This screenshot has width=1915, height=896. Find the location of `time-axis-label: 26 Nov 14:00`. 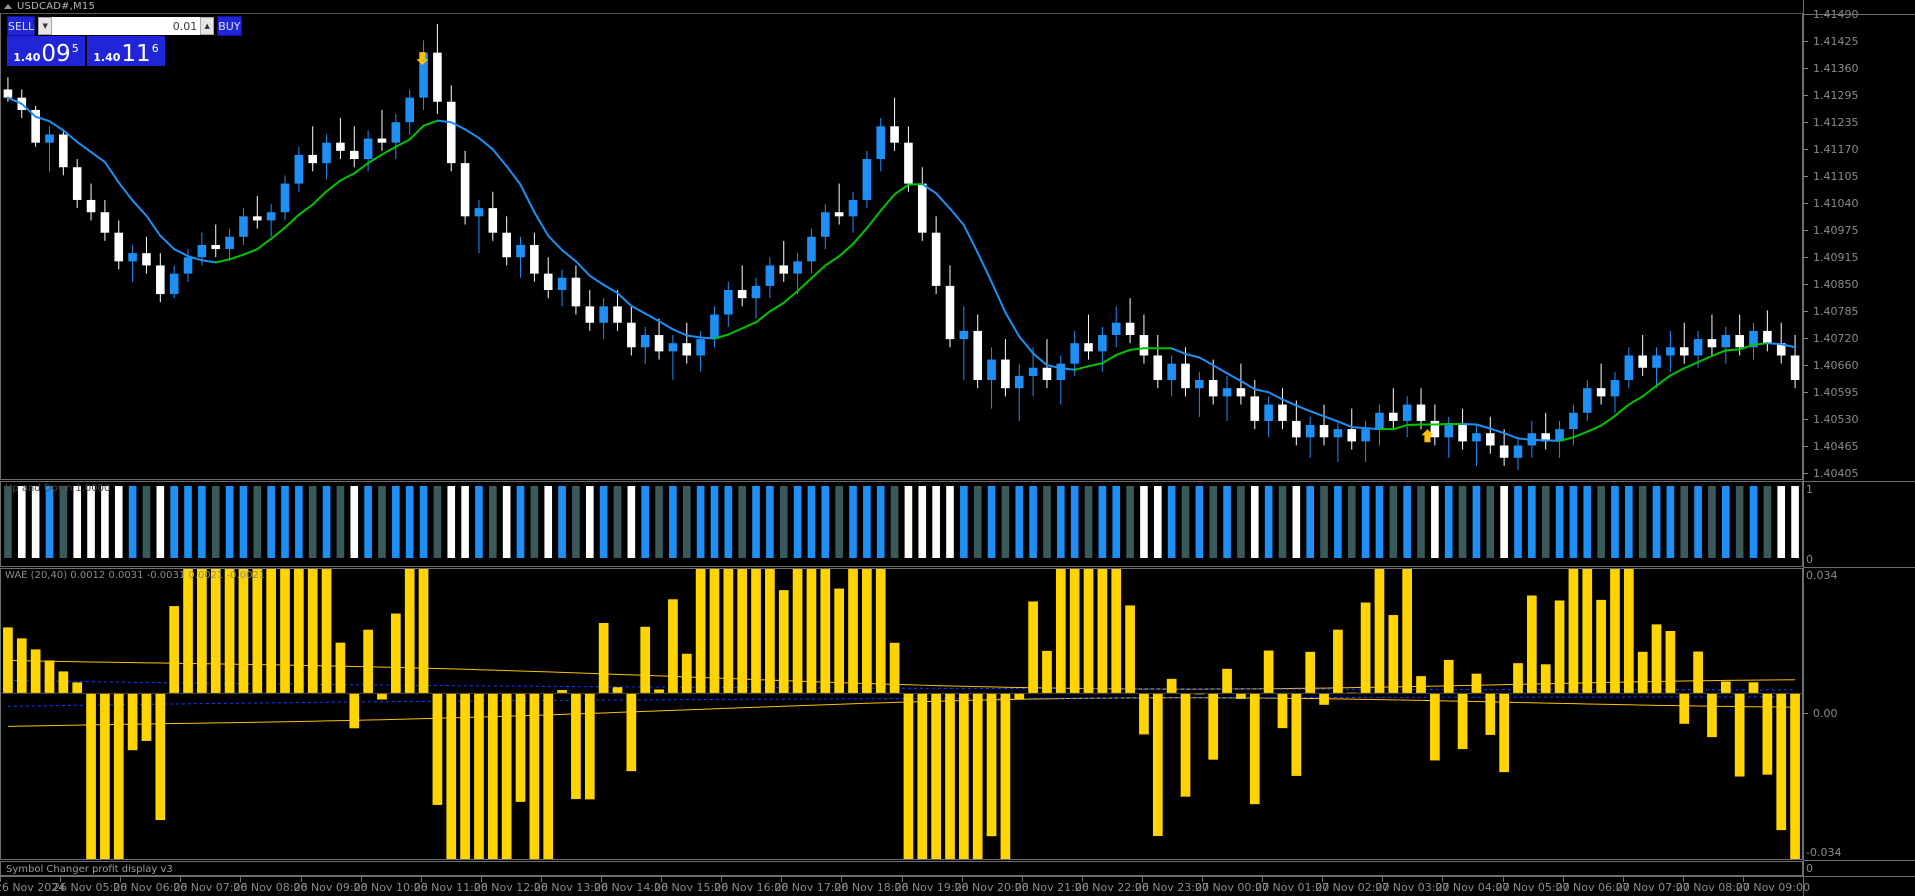

time-axis-label: 26 Nov 14:00 is located at coordinates (631, 887).